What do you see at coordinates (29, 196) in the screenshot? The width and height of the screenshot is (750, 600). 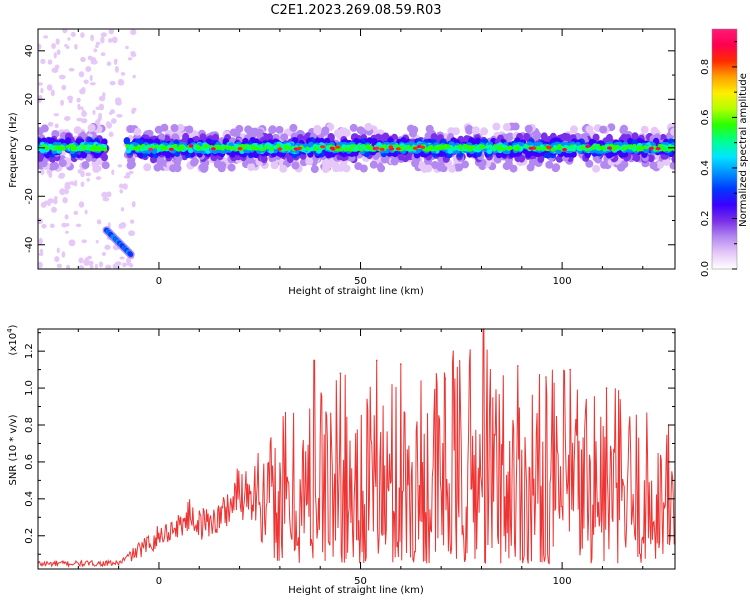 I see `y-tick-label: -20` at bounding box center [29, 196].